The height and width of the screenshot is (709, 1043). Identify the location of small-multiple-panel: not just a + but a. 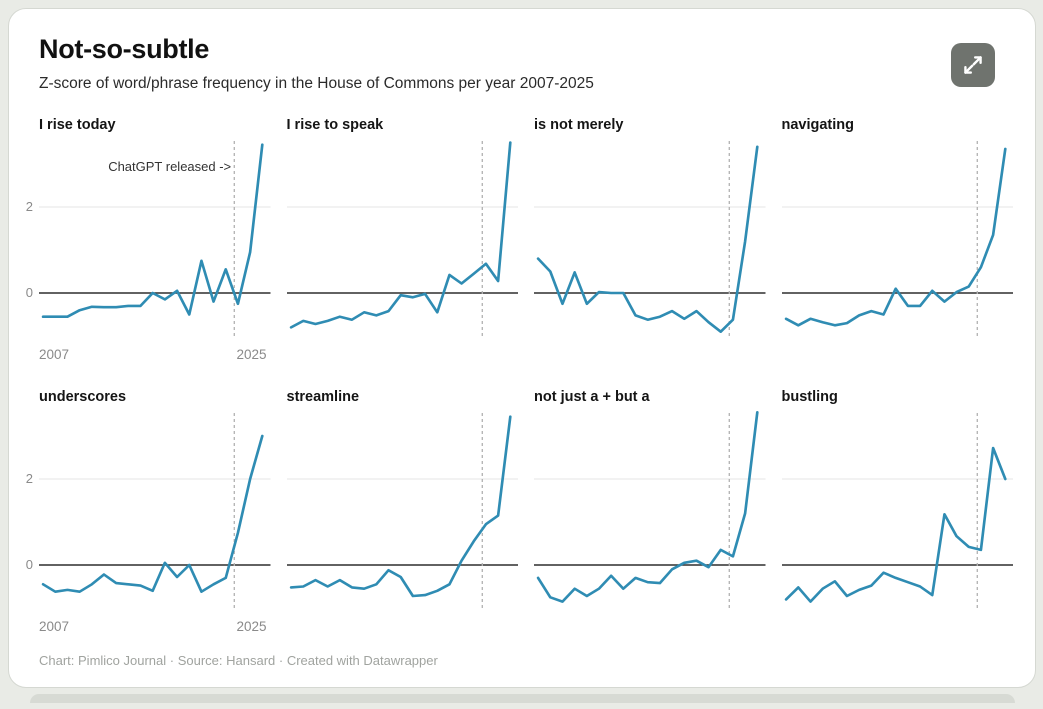
(650, 513).